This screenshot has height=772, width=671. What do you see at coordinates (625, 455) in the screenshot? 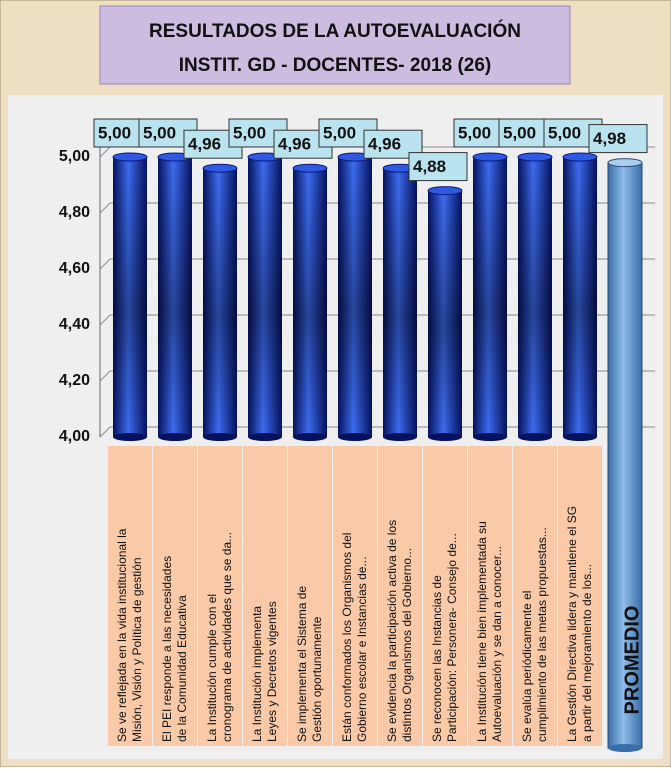
I see `bar` at bounding box center [625, 455].